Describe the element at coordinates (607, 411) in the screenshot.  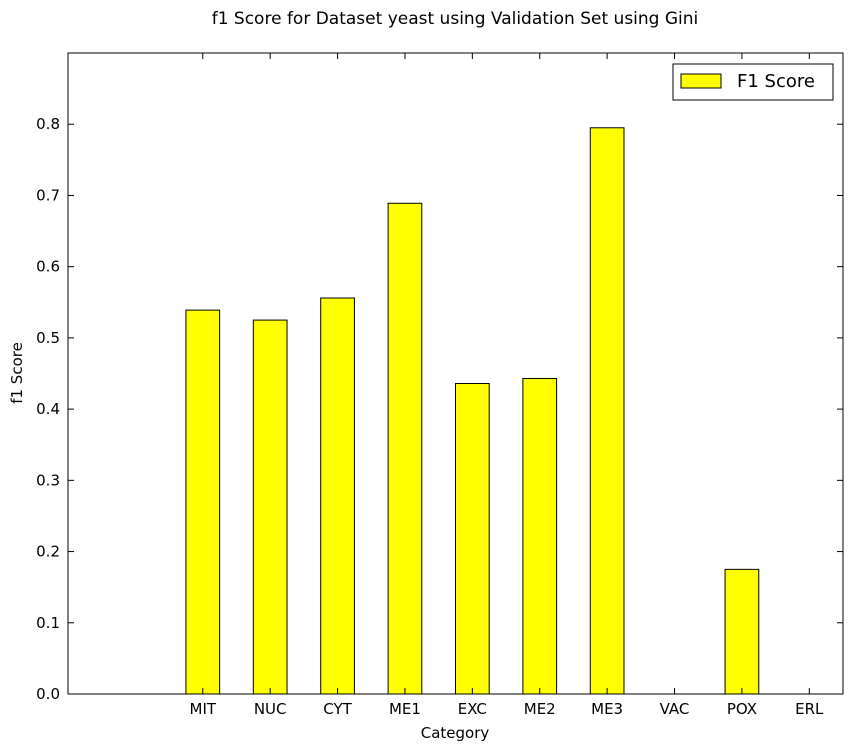
I see `bar-me3` at that location.